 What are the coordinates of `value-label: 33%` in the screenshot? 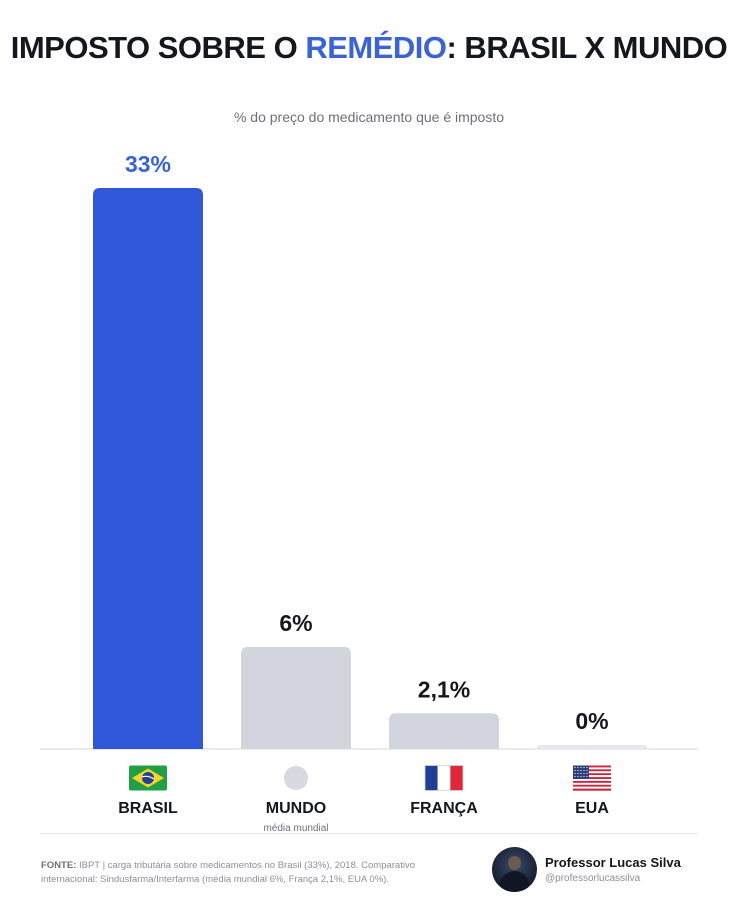 It's located at (148, 164).